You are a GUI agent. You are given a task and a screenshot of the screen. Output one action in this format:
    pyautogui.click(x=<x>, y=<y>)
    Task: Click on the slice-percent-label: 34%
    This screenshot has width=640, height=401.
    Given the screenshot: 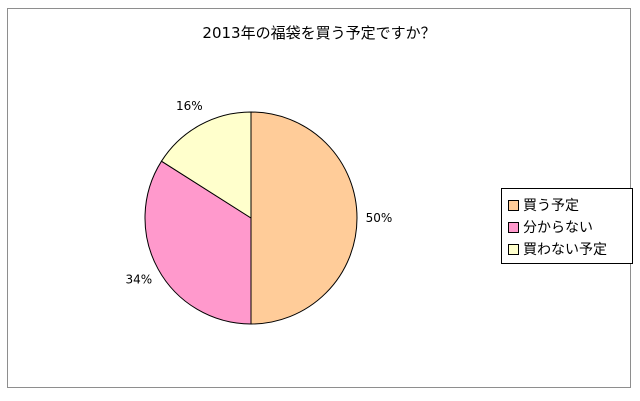 What is the action you would take?
    pyautogui.click(x=138, y=280)
    